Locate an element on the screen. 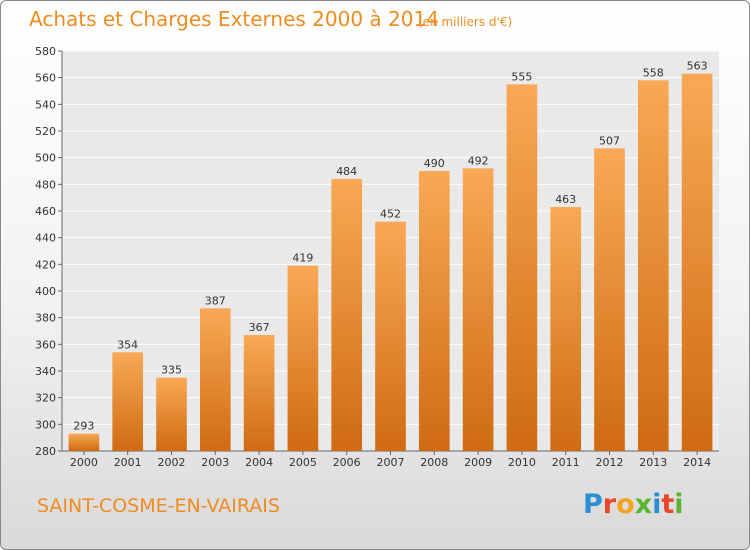 The image size is (750, 550). chart-title: Achats et Charges Externes 2000 à 2014 is located at coordinates (234, 19).